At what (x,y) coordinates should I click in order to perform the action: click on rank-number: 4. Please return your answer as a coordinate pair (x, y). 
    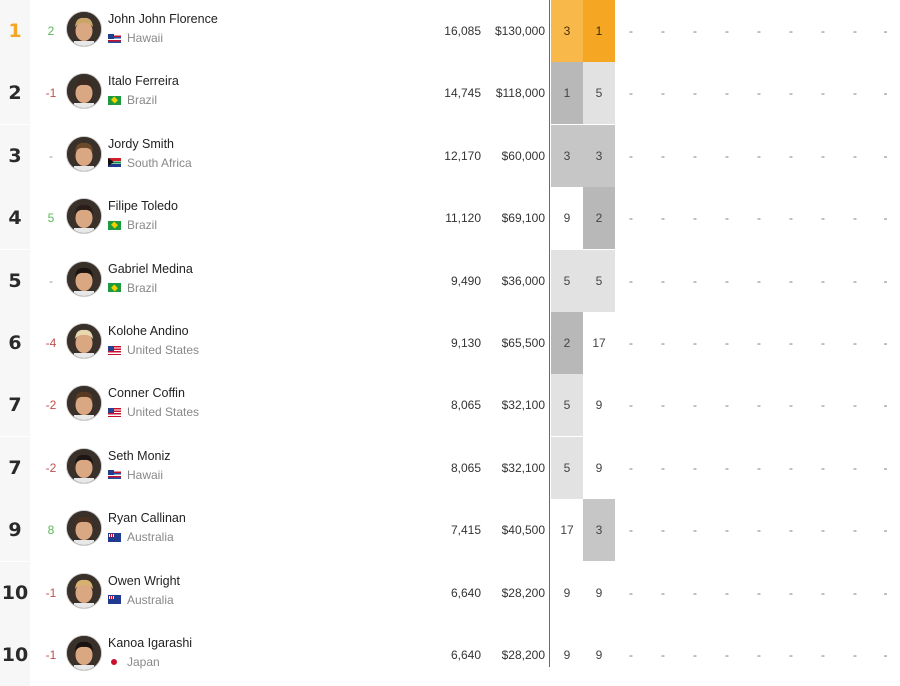
    Looking at the image, I should click on (15, 218).